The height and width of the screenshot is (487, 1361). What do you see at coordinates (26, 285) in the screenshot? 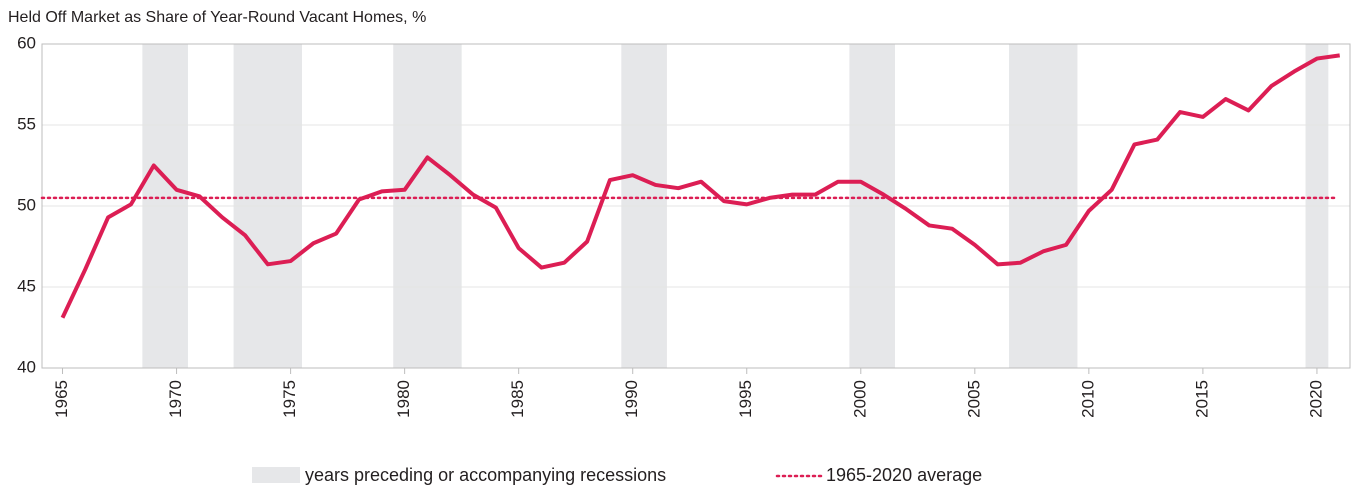
I see `y-tick-label: 45` at bounding box center [26, 285].